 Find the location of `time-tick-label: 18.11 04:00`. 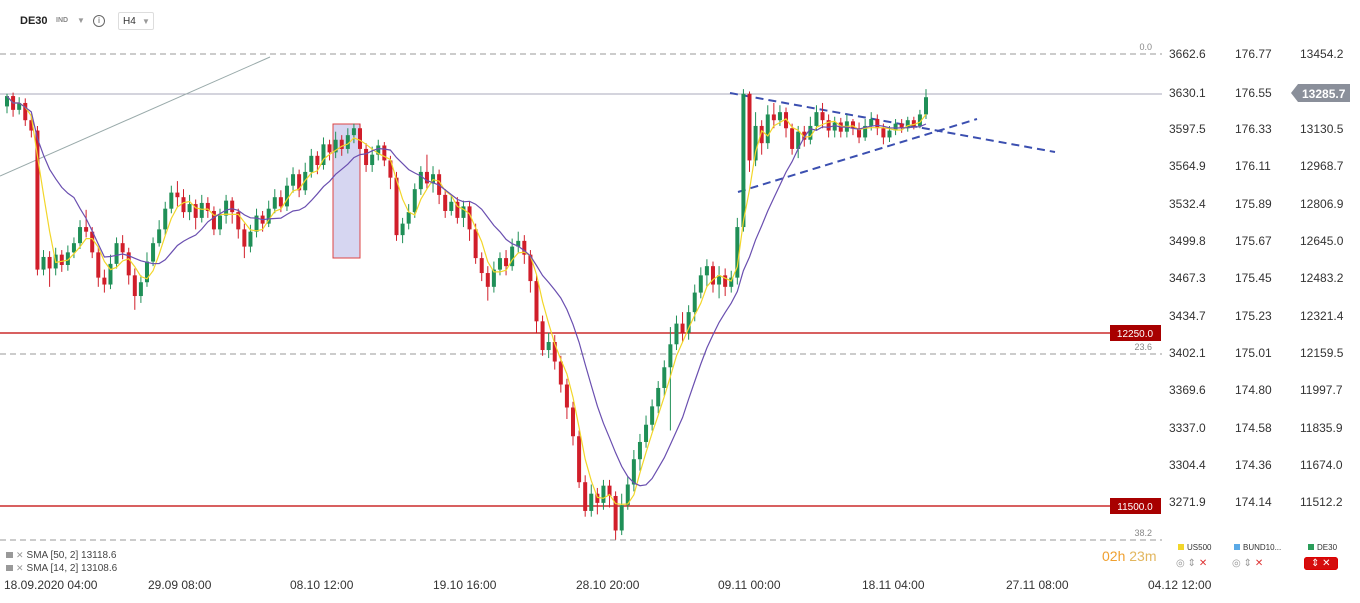

time-tick-label: 18.11 04:00 is located at coordinates (893, 585).